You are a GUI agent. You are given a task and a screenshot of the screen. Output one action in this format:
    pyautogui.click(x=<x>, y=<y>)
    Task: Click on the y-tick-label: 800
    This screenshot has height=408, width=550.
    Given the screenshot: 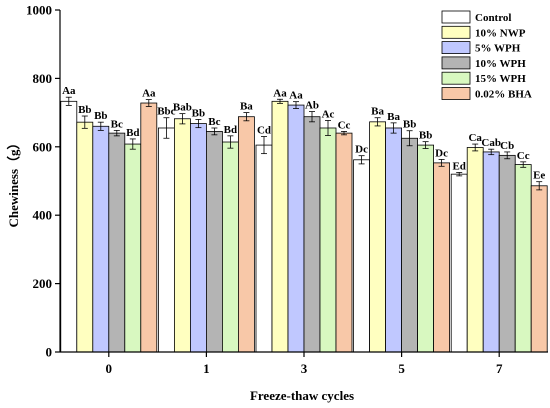 What is the action you would take?
    pyautogui.click(x=43, y=78)
    